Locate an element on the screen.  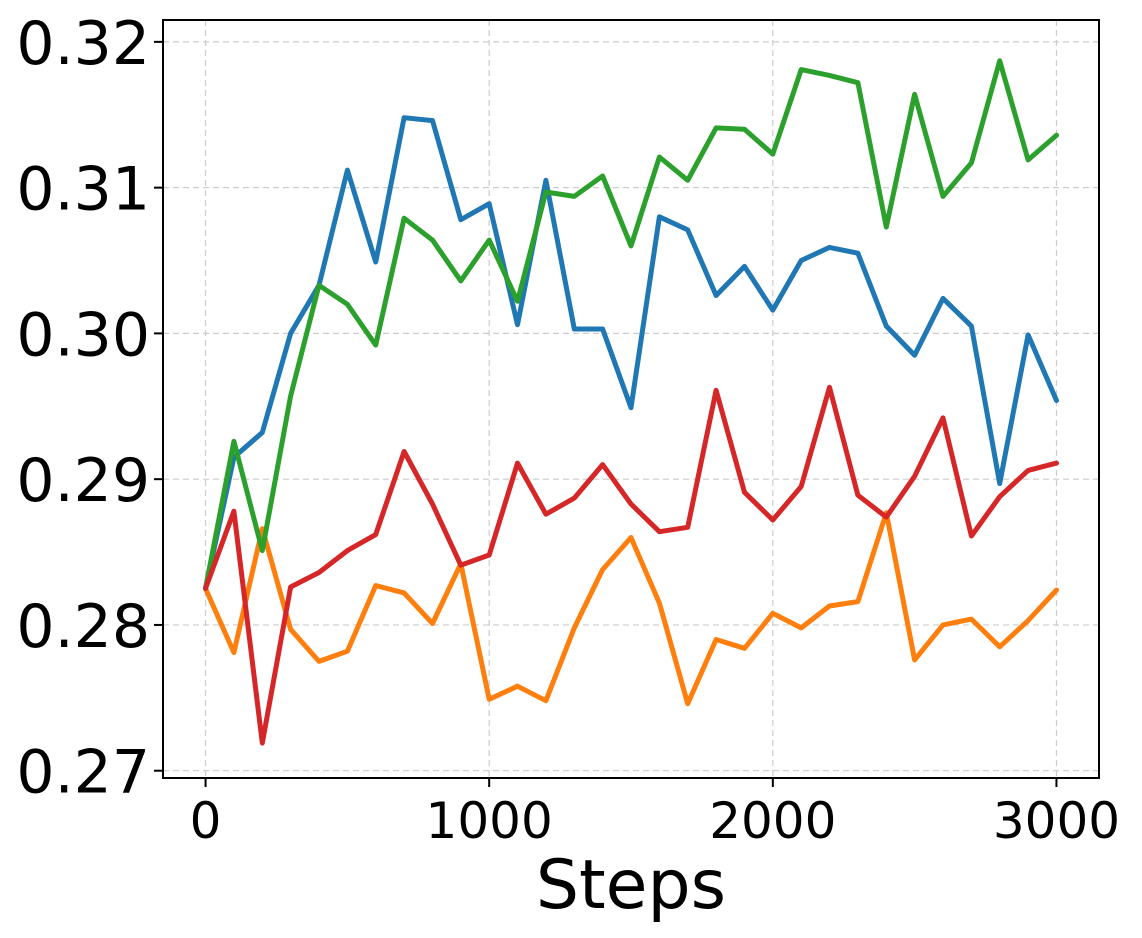
x-tick-label: 1000 is located at coordinates (489, 821).